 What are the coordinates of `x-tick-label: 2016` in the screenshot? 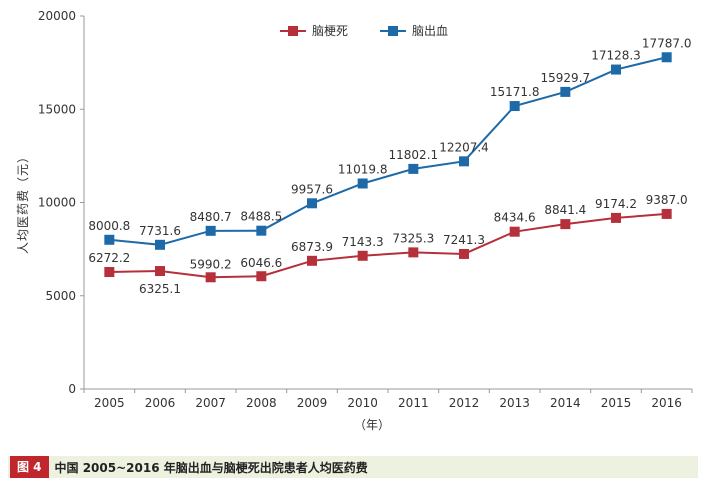 It's located at (666, 403).